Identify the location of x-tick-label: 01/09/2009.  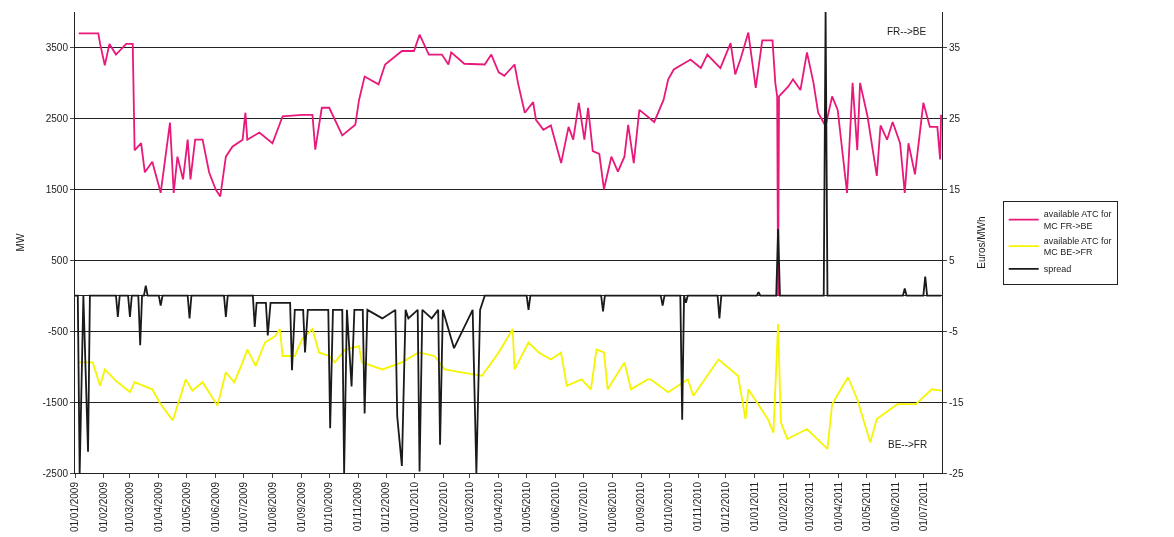
(301, 507).